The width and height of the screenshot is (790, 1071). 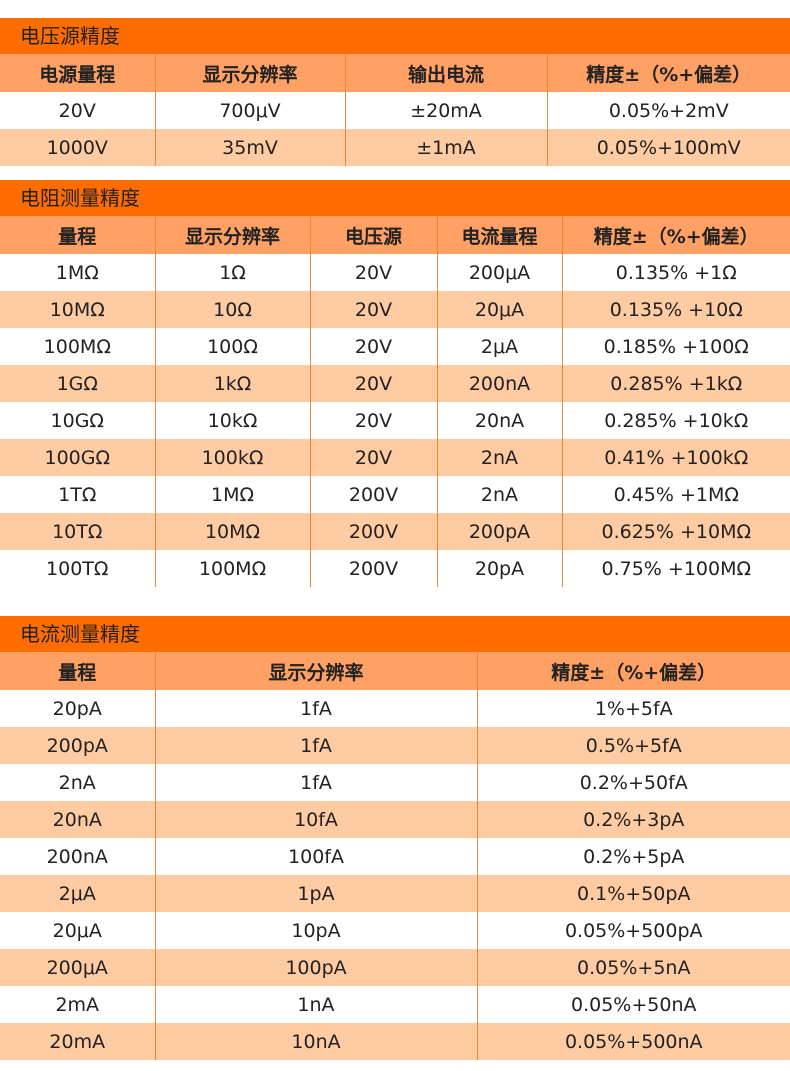 What do you see at coordinates (445, 110) in the screenshot?
I see `table-cell: ±20mA` at bounding box center [445, 110].